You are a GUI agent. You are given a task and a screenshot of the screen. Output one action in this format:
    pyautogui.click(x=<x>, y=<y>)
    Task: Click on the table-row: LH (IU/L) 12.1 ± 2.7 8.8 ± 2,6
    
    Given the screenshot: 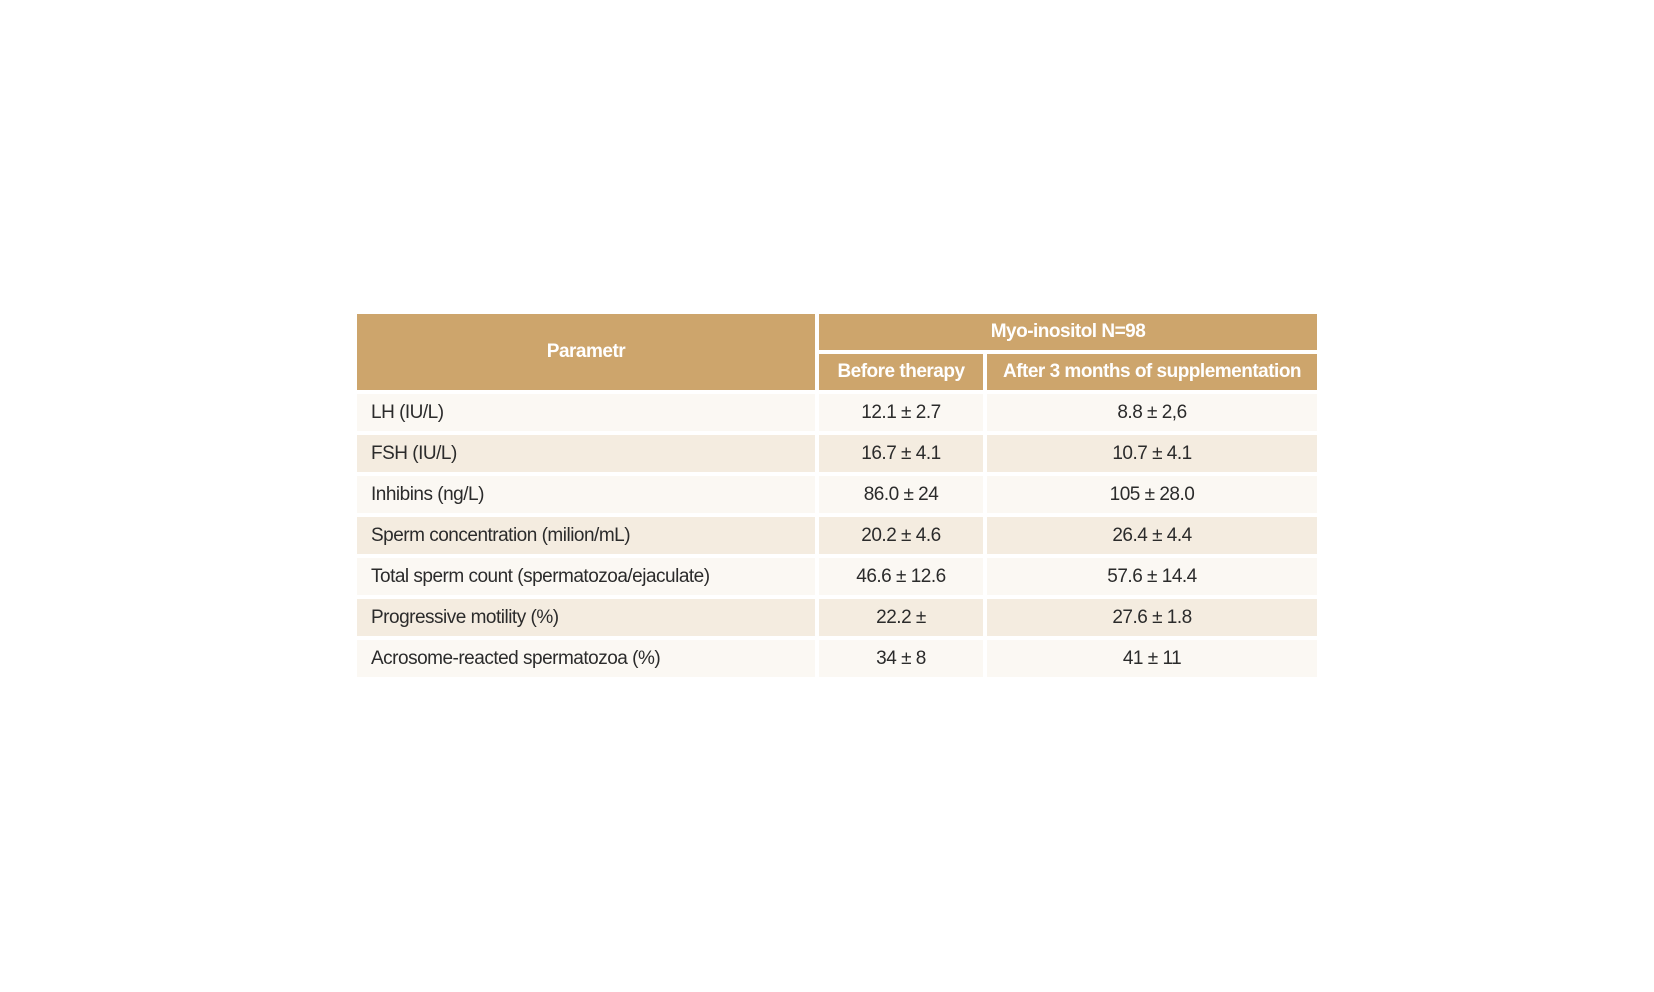 What is the action you would take?
    pyautogui.click(x=837, y=412)
    